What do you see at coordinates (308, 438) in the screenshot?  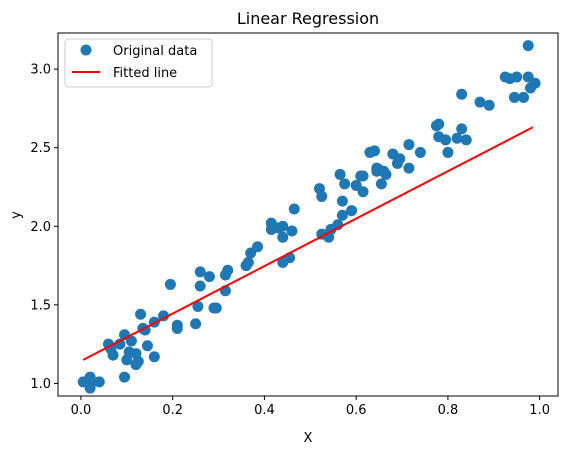 I see `x-axis-label: X` at bounding box center [308, 438].